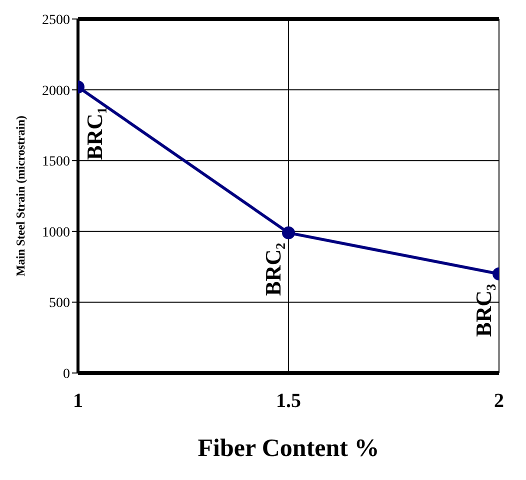  What do you see at coordinates (20, 196) in the screenshot?
I see `y-axis-title: Main Steel Strain (microstrain)` at bounding box center [20, 196].